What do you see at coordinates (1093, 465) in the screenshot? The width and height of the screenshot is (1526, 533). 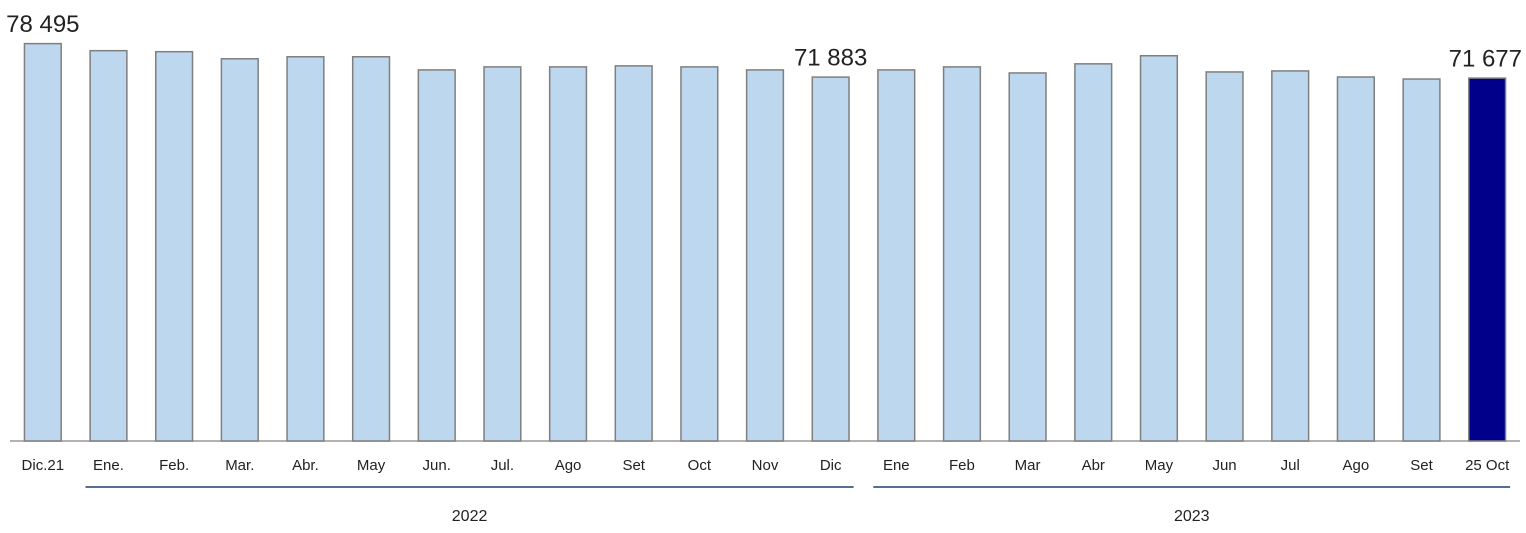 I see `x-tick-label: Abr` at bounding box center [1093, 465].